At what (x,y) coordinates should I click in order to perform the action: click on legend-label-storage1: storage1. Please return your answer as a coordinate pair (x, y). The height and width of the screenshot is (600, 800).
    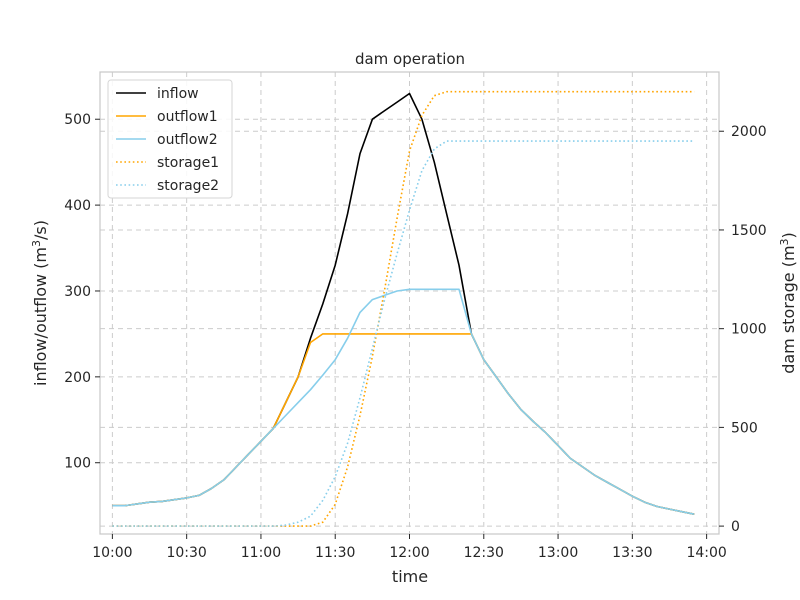
    Looking at the image, I should click on (188, 163).